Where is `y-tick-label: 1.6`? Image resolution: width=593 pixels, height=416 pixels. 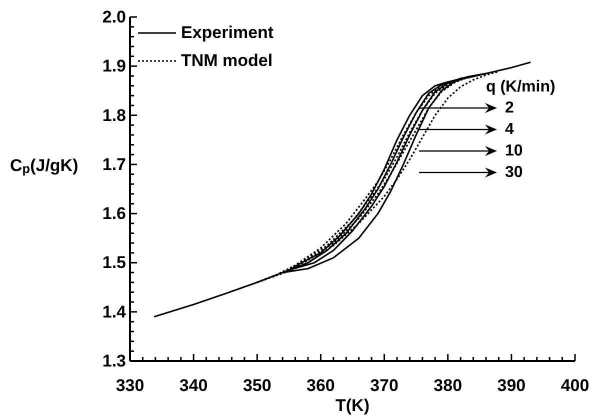 y-tick-label: 1.6 is located at coordinates (114, 214).